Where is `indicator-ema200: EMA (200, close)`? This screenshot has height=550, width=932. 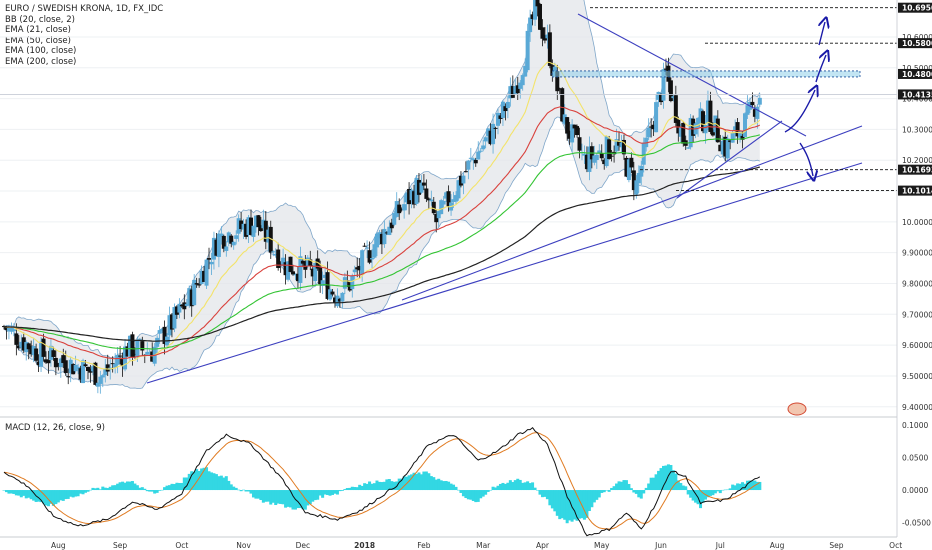
indicator-ema200: EMA (200, close) is located at coordinates (41, 61).